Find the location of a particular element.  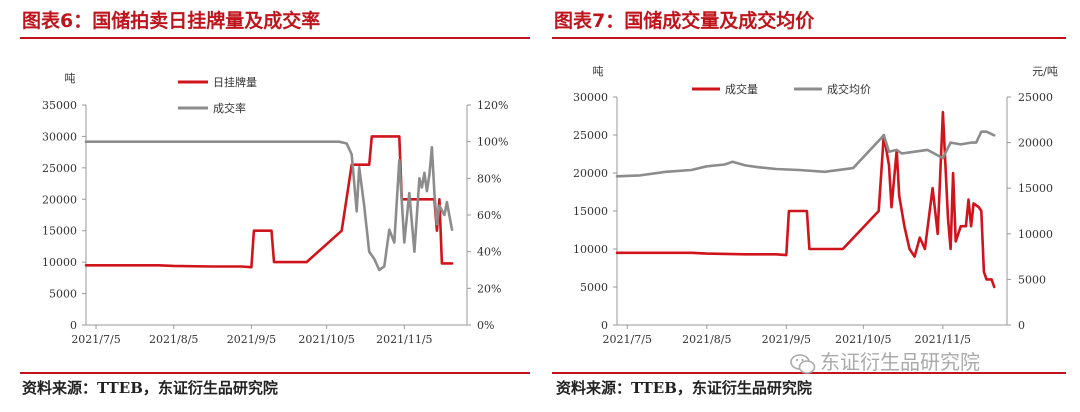

wechat-icon is located at coordinates (803, 363).